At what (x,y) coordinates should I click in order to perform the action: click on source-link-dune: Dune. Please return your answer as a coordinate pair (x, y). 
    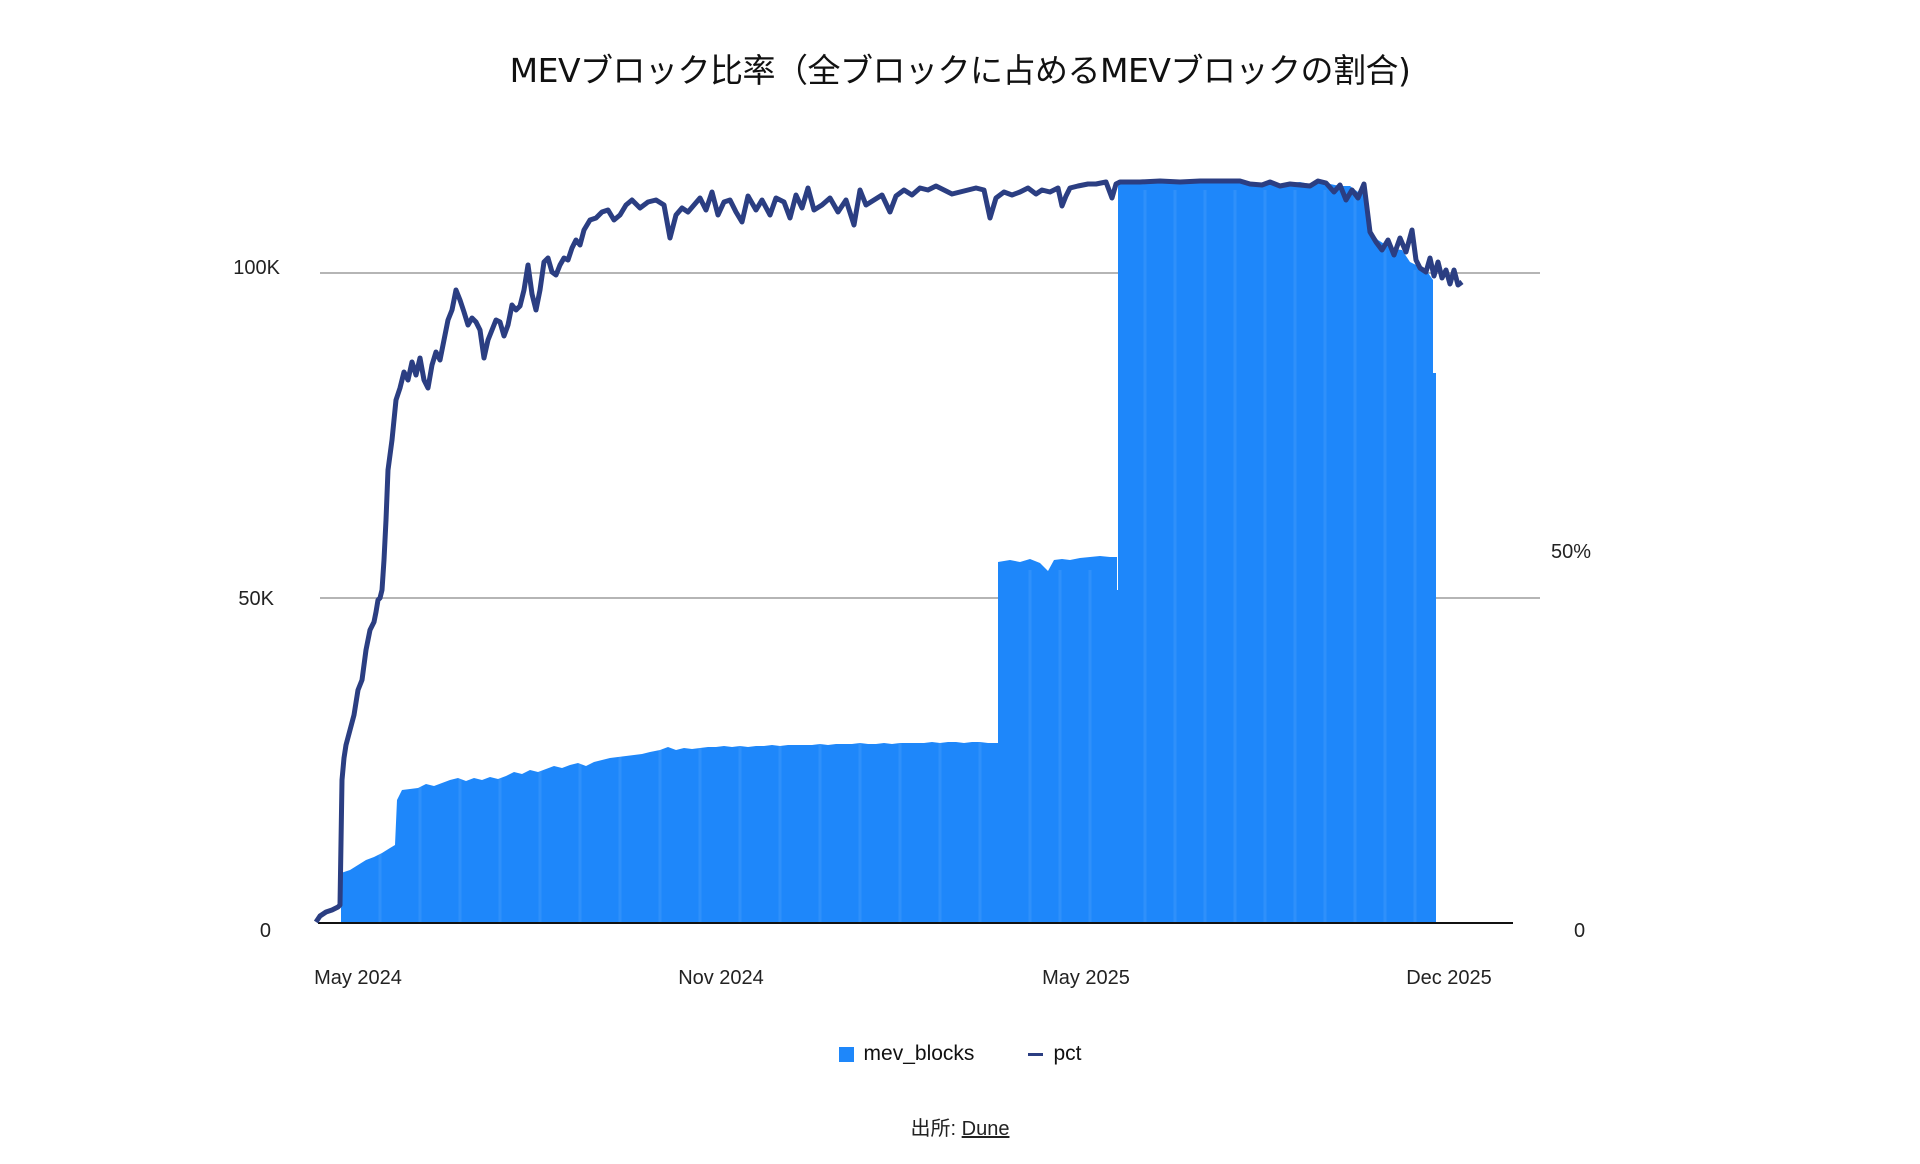
    Looking at the image, I should click on (985, 1129).